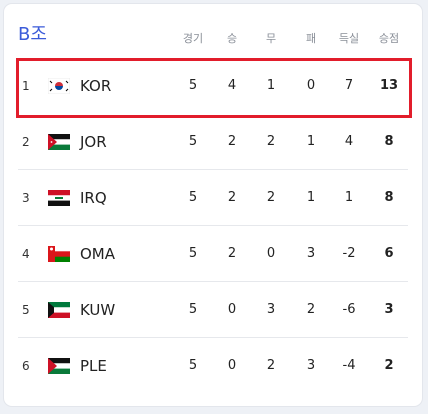  What do you see at coordinates (389, 253) in the screenshot?
I see `stat-cell: 6` at bounding box center [389, 253].